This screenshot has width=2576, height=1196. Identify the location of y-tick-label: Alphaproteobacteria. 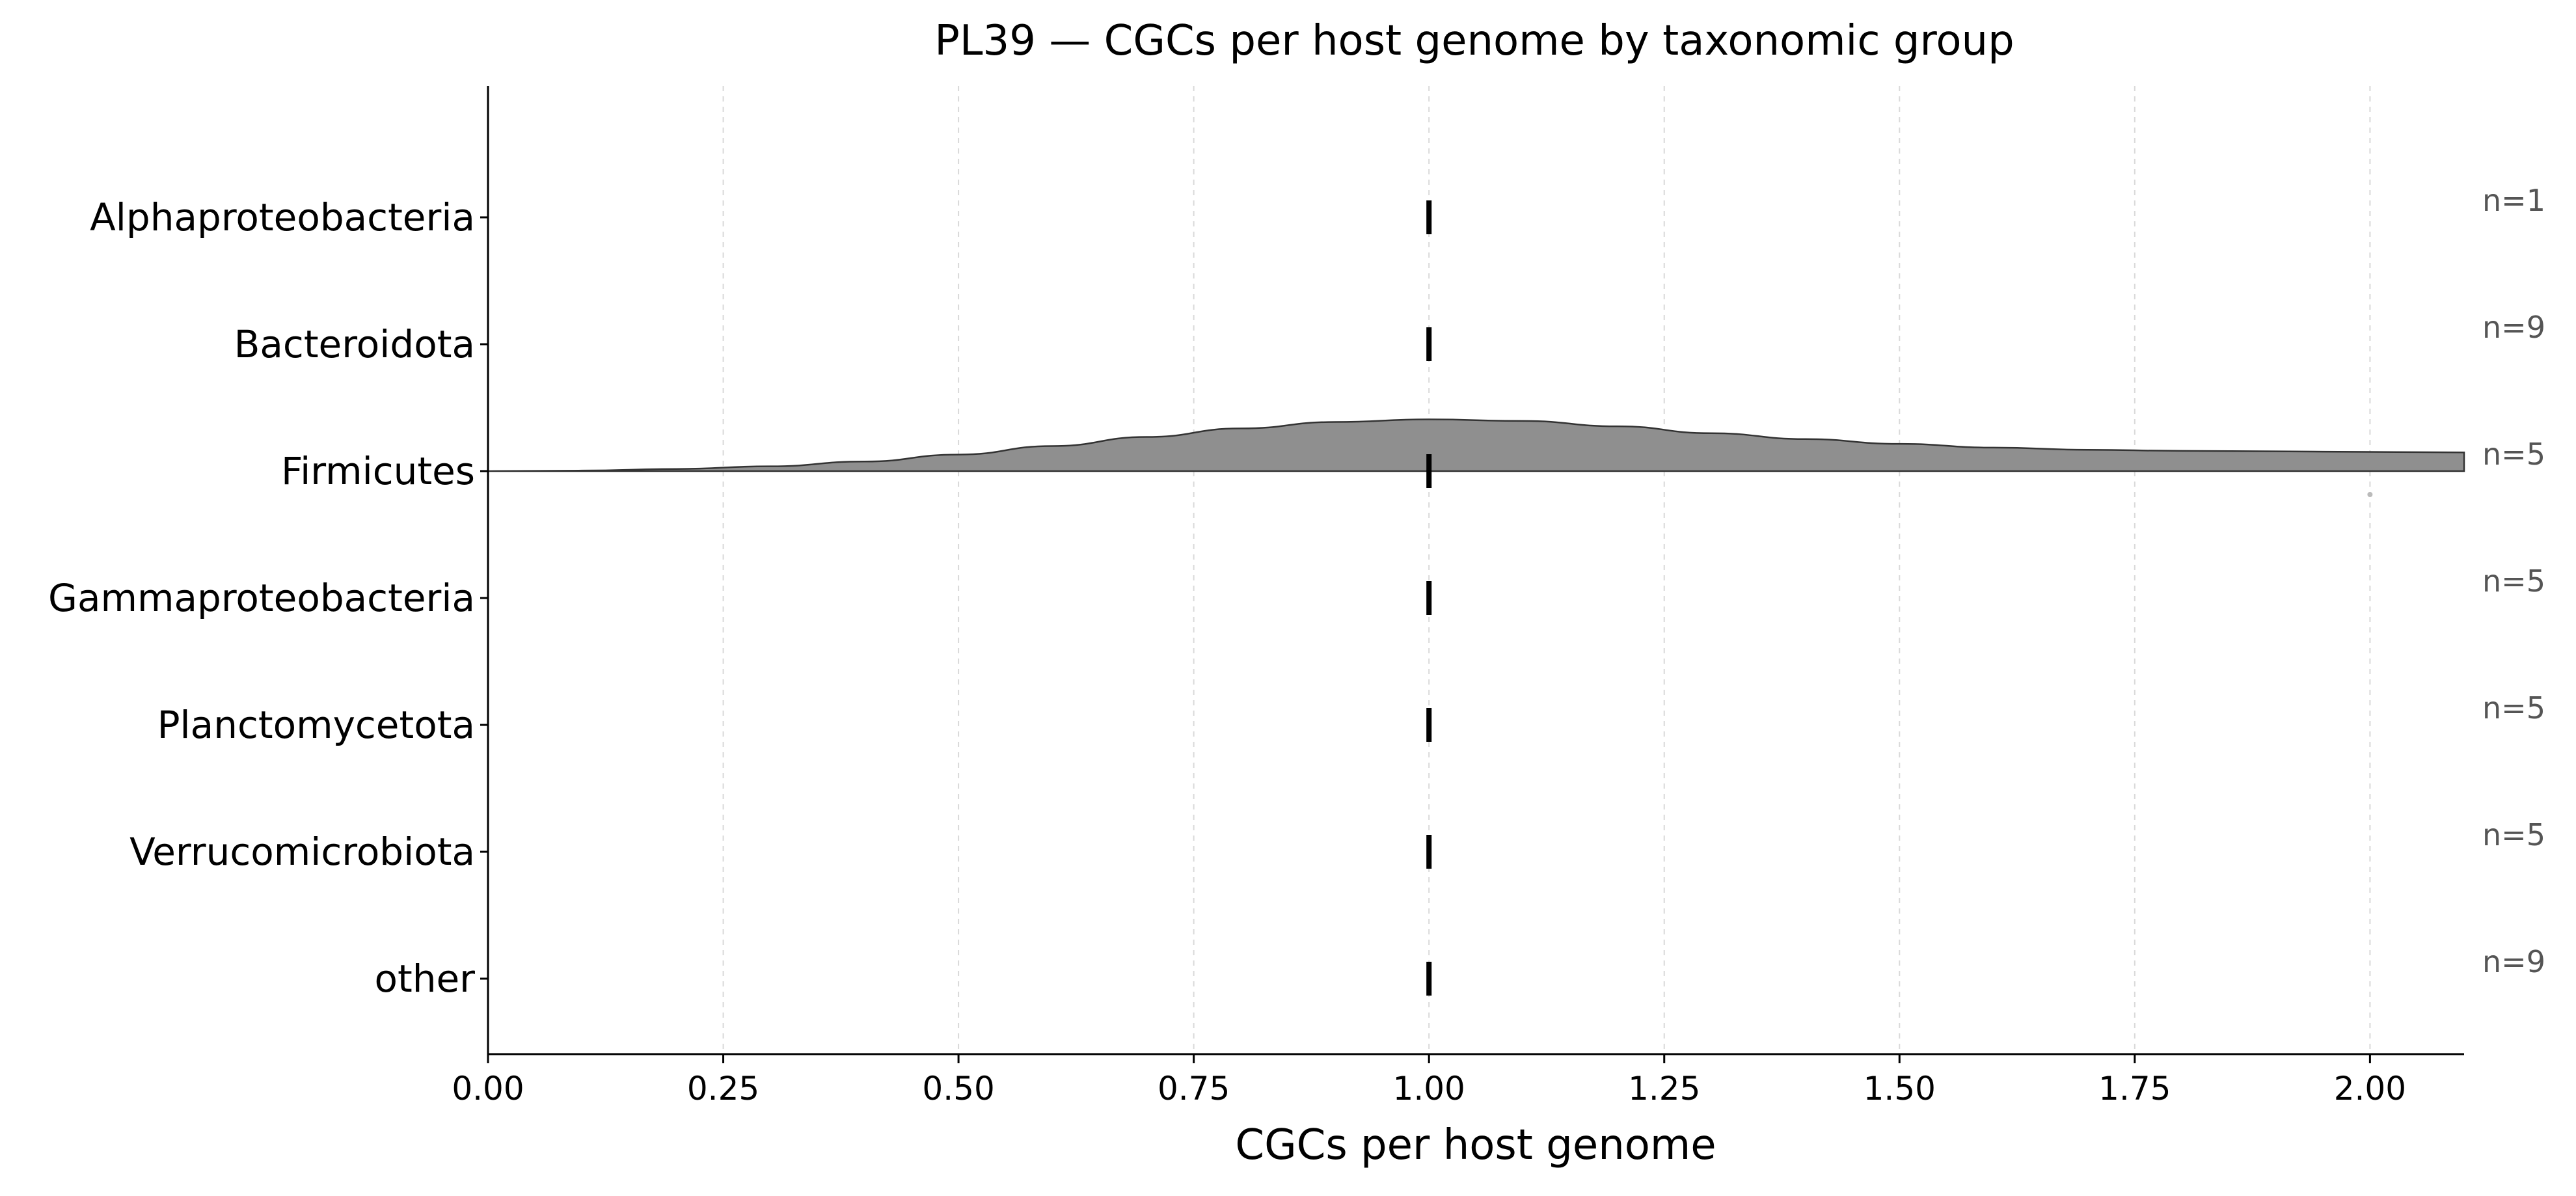
(282, 217).